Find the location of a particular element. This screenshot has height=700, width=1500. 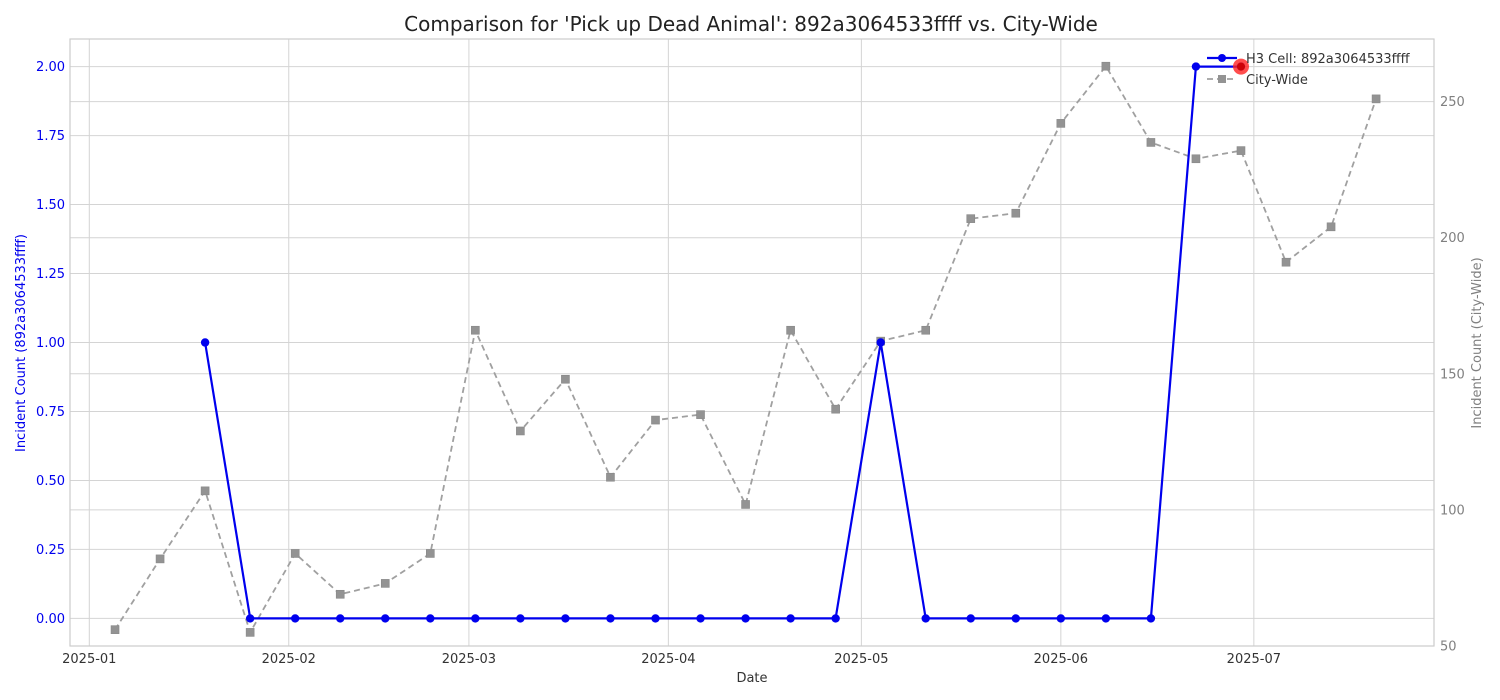

y-left-tick-label: 1.25 is located at coordinates (50, 274).